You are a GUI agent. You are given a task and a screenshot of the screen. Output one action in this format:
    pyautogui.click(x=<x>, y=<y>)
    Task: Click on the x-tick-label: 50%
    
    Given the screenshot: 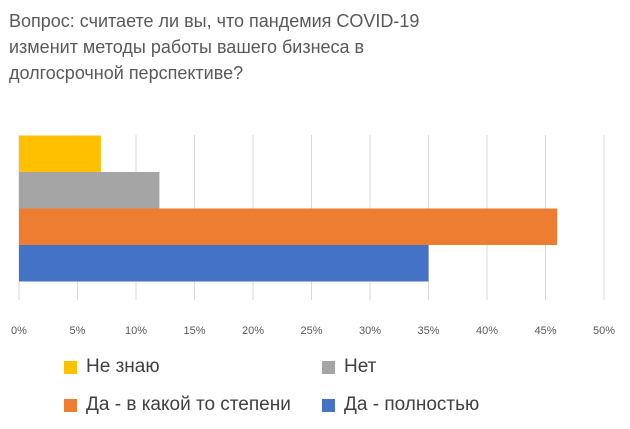 What is the action you would take?
    pyautogui.click(x=604, y=331)
    